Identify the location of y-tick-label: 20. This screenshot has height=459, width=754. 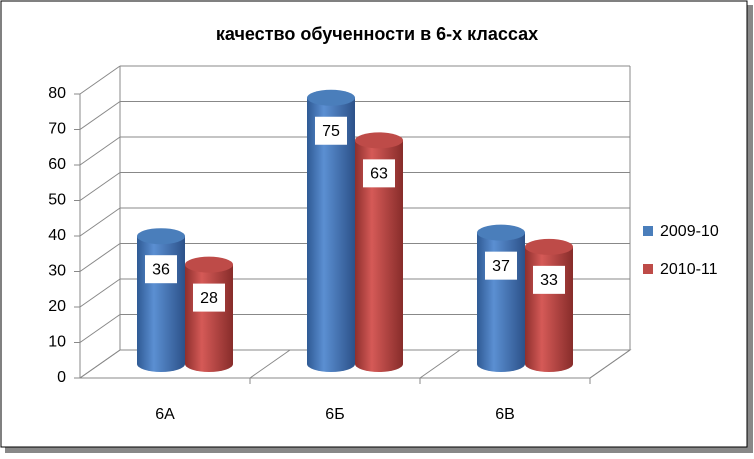
(57, 306).